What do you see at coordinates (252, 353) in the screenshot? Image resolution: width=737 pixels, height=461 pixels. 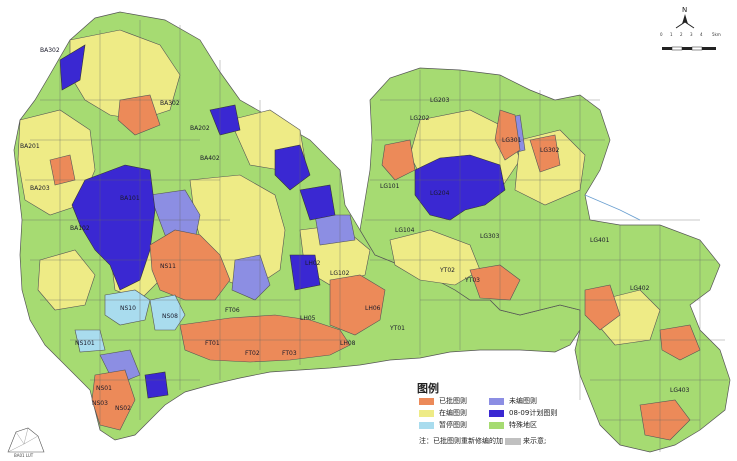 I see `district-label: FT02` at bounding box center [252, 353].